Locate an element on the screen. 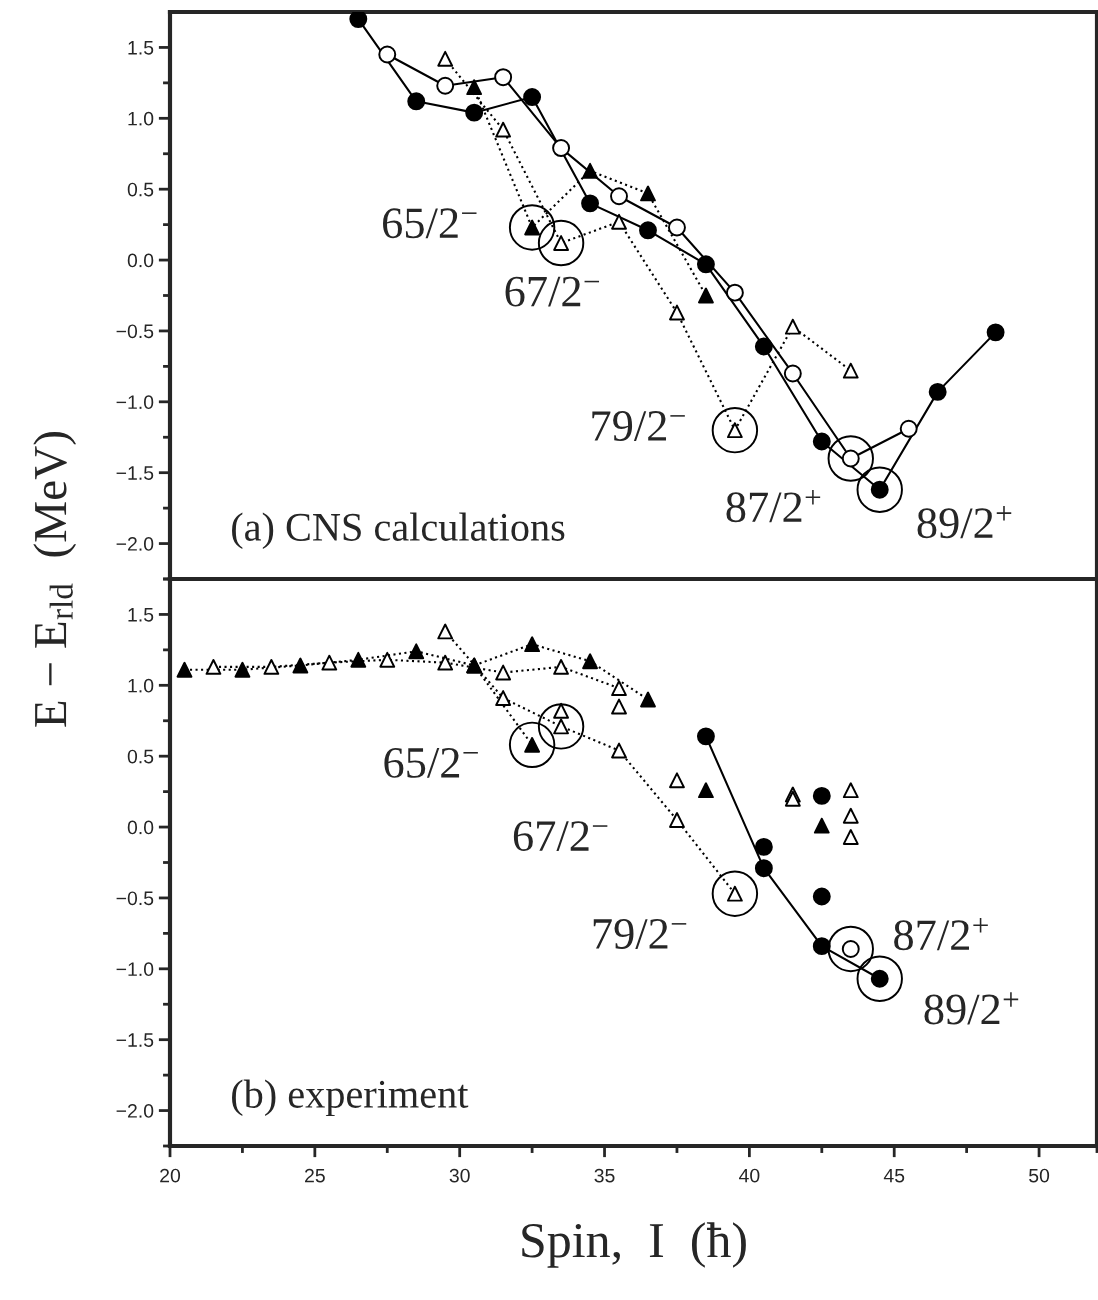  x-tick-label: 20 is located at coordinates (170, 1175).